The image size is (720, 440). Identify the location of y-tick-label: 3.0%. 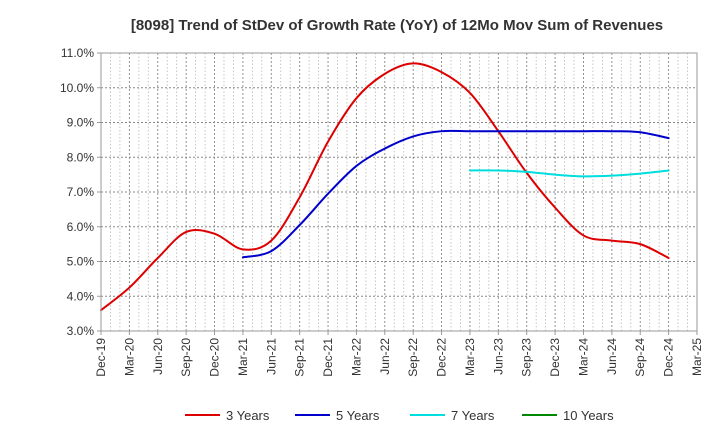
(81, 331).